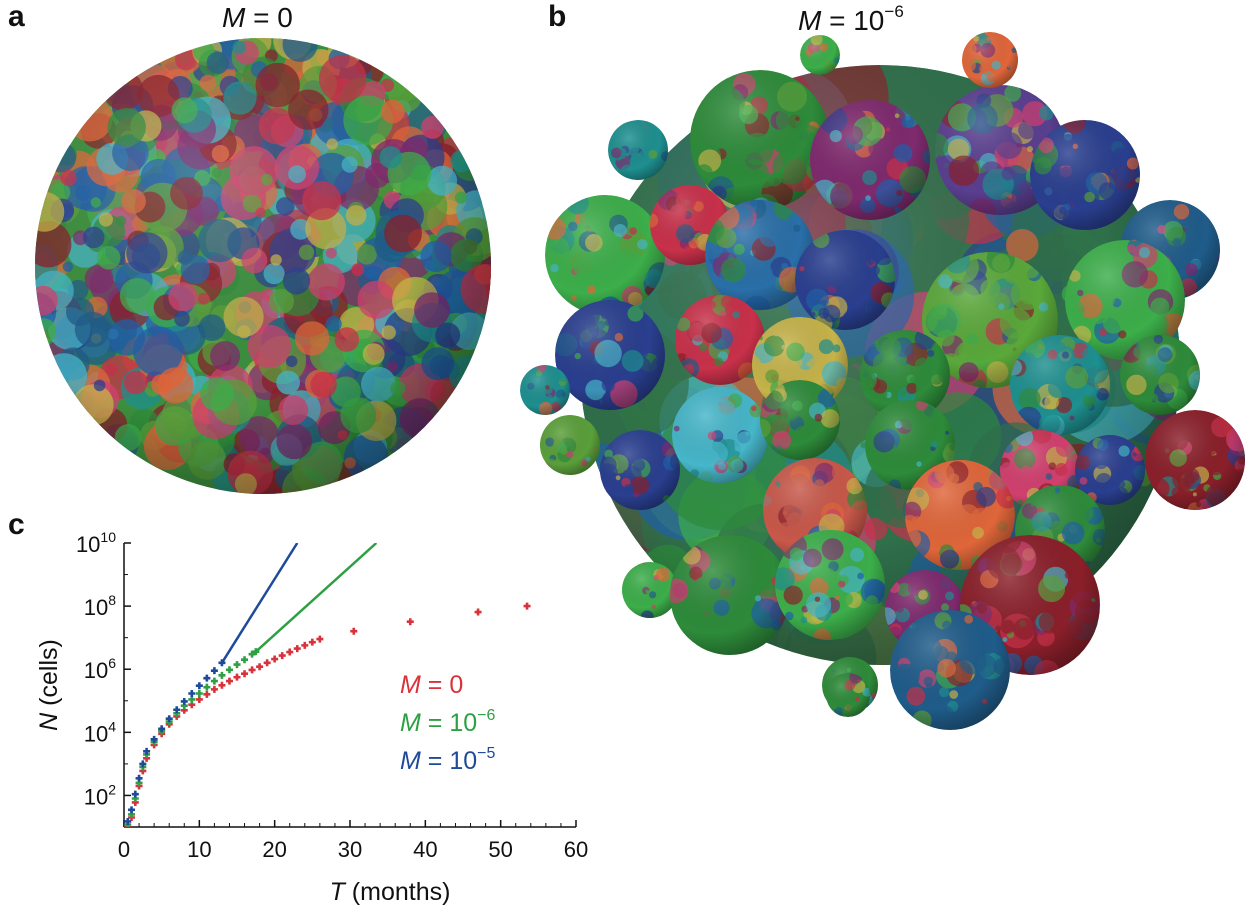 The image size is (1253, 917). I want to click on panel-b-title: M = 10−6, so click(851, 19).